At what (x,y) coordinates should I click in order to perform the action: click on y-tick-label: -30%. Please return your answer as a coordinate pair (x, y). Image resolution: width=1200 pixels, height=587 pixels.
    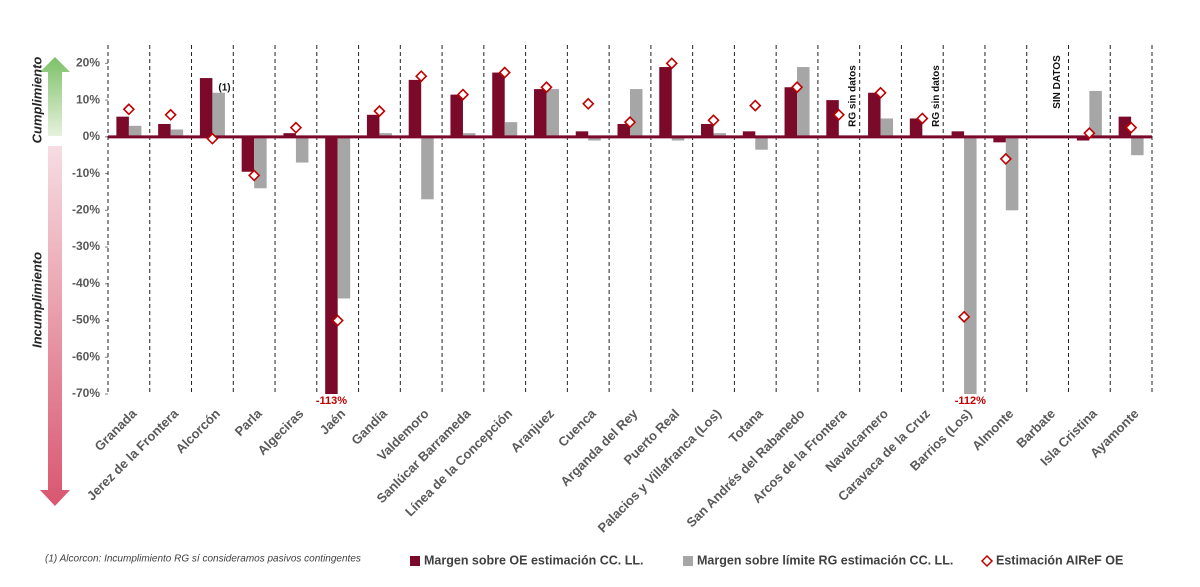
    Looking at the image, I should click on (86, 246).